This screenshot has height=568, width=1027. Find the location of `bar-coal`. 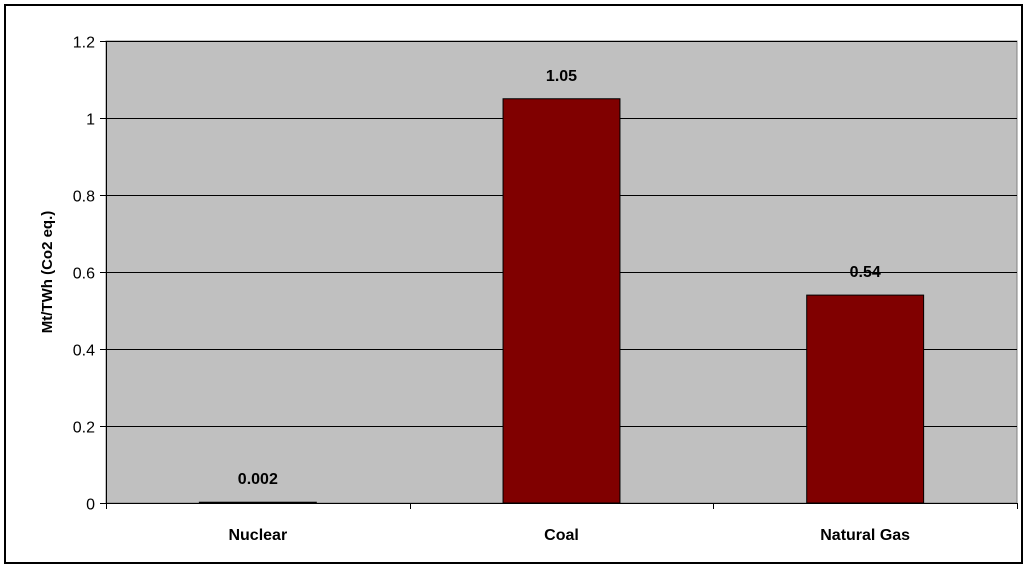

bar-coal is located at coordinates (561, 301).